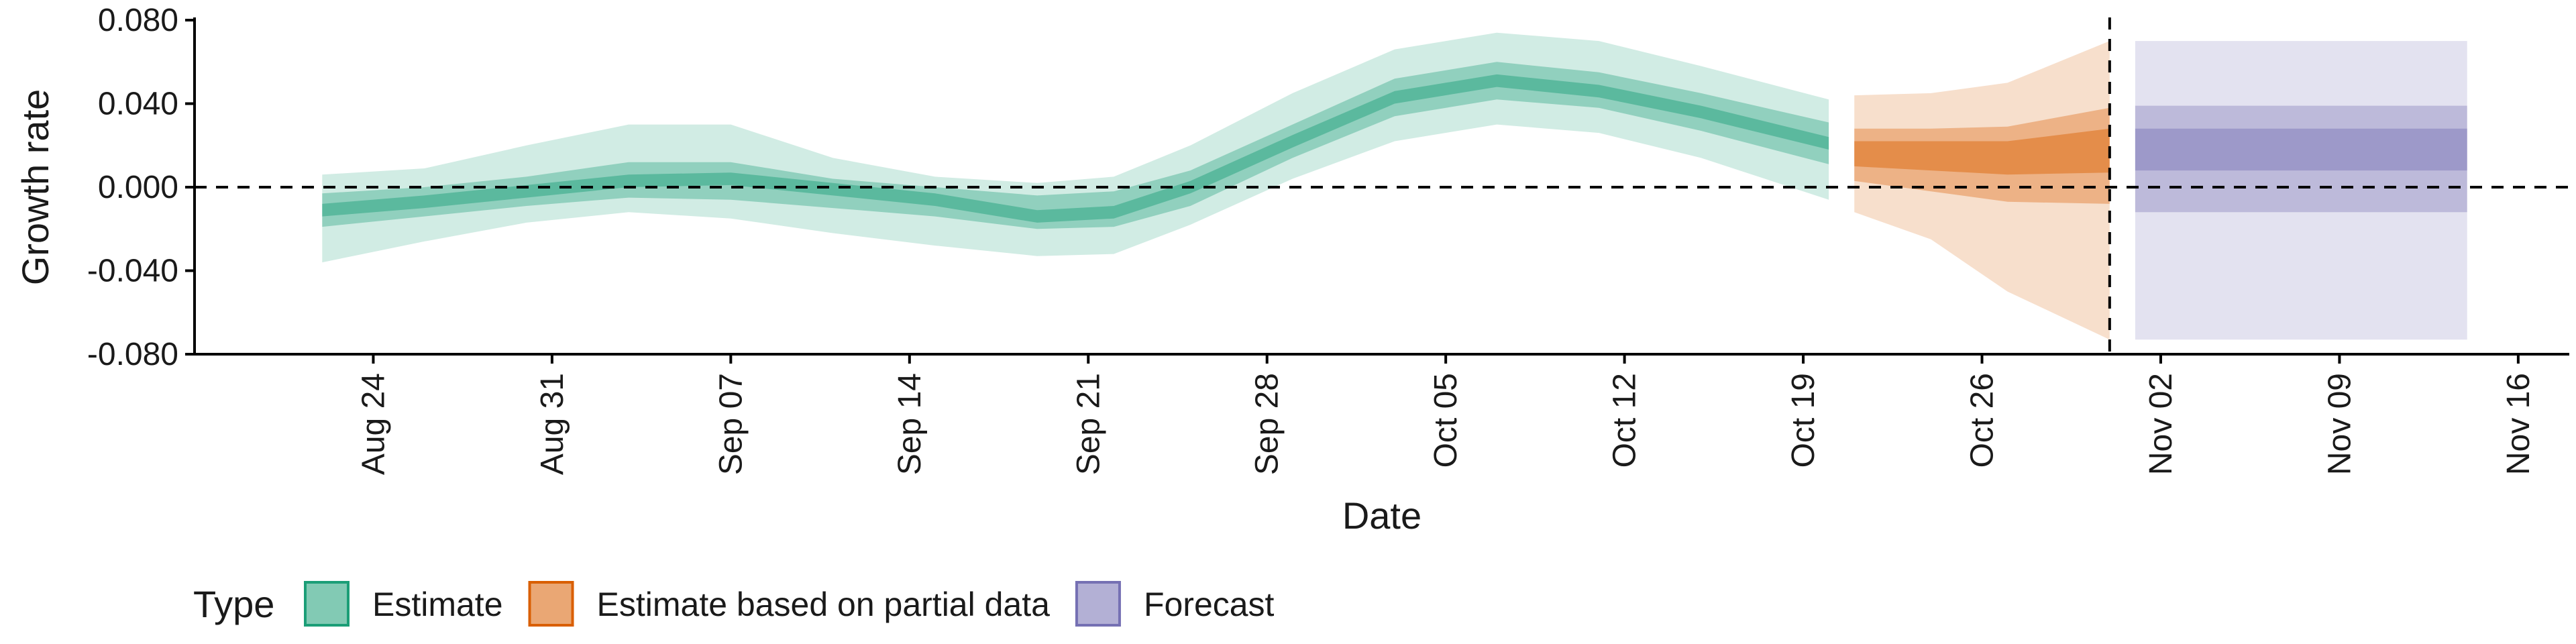 The image size is (2576, 644). I want to click on x-tick-label: Aug 24, so click(373, 424).